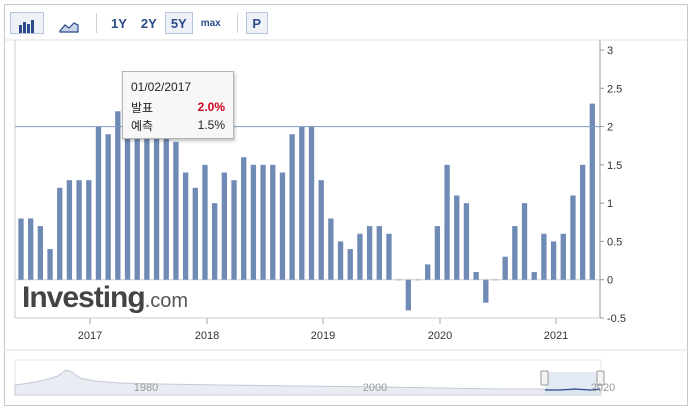  Describe the element at coordinates (96, 23) in the screenshot. I see `toolbar-separator` at that location.